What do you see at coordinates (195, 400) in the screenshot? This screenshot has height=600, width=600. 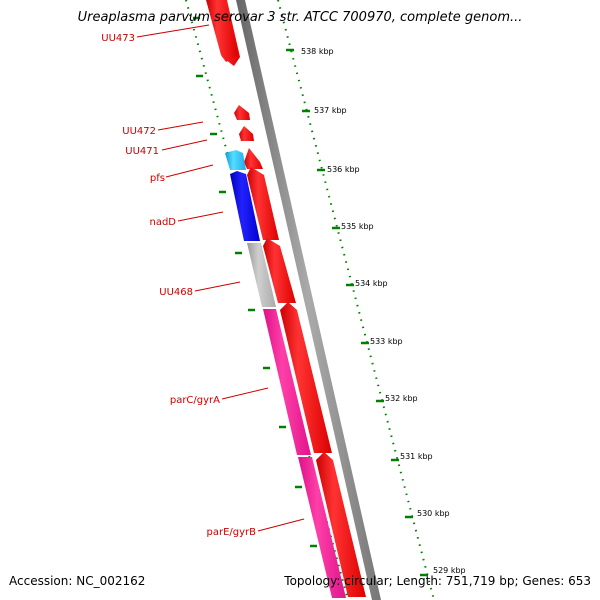 I see `gene-label-parC-gyrA: parC/gyrA` at bounding box center [195, 400].